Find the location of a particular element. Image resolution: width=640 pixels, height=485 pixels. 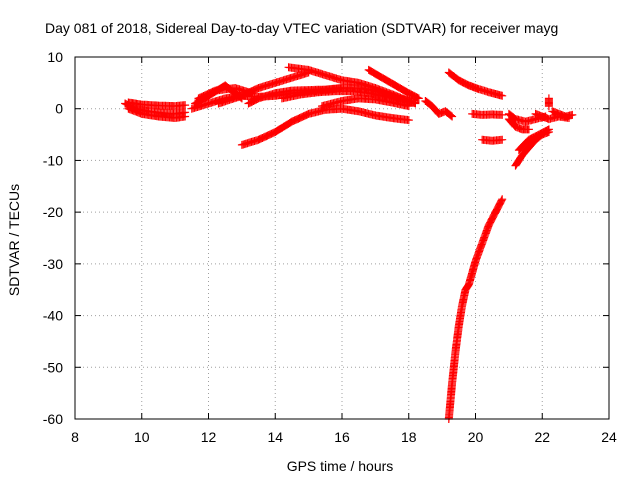

x-axis-label: GPS time / hours is located at coordinates (340, 466).